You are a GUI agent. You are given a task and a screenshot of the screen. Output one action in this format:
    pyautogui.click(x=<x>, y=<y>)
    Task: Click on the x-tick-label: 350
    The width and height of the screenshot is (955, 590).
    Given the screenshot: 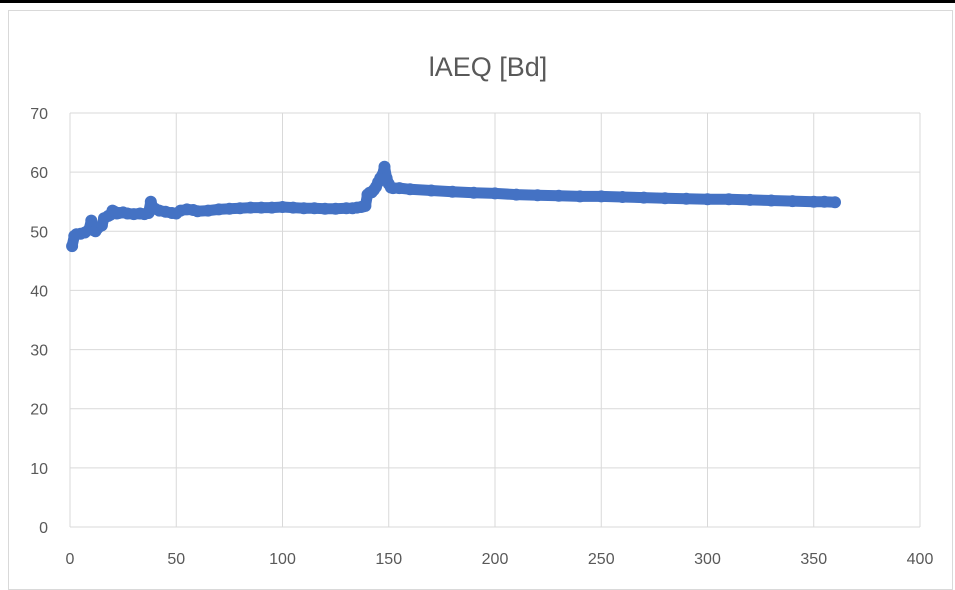 What is the action you would take?
    pyautogui.click(x=813, y=559)
    